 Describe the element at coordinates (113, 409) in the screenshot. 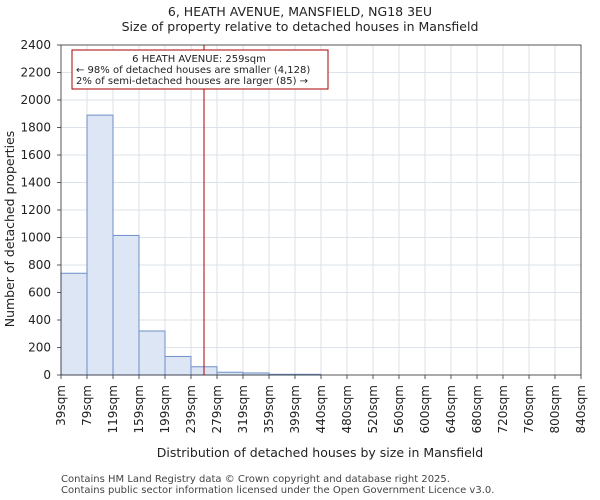

I see `x-tick-label: 119sqm` at that location.